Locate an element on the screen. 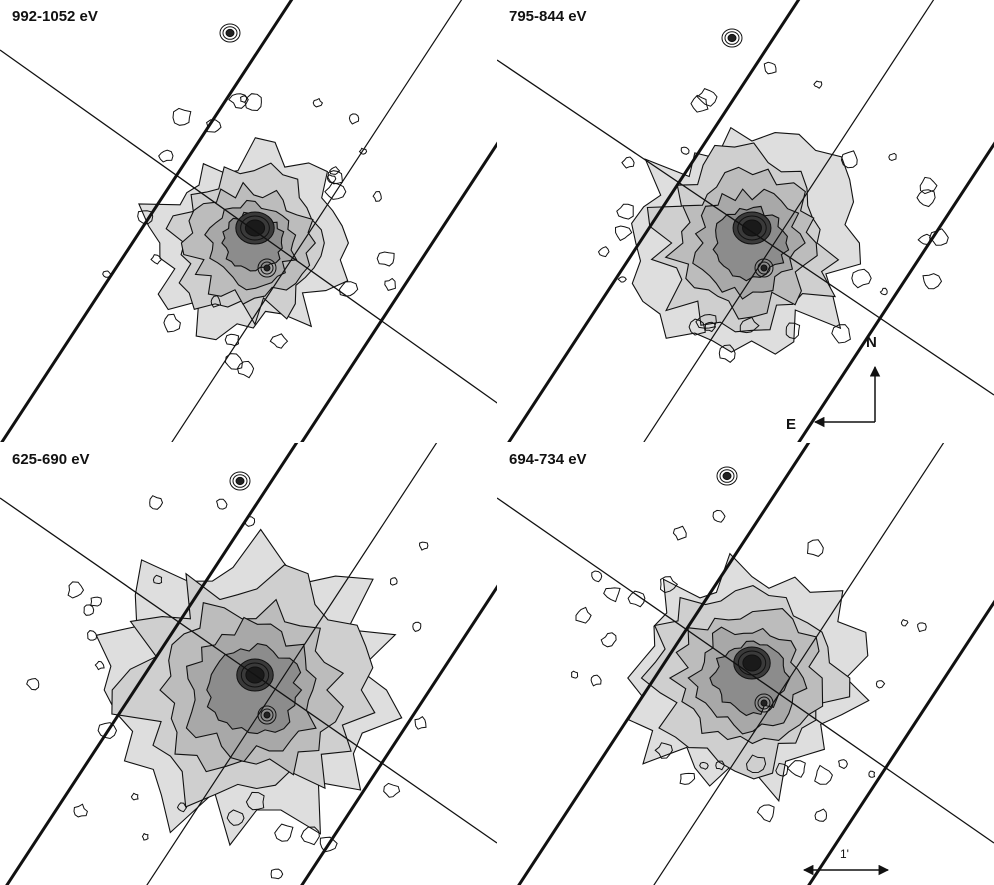  energy-band-label: 625-690 eV is located at coordinates (51, 460).